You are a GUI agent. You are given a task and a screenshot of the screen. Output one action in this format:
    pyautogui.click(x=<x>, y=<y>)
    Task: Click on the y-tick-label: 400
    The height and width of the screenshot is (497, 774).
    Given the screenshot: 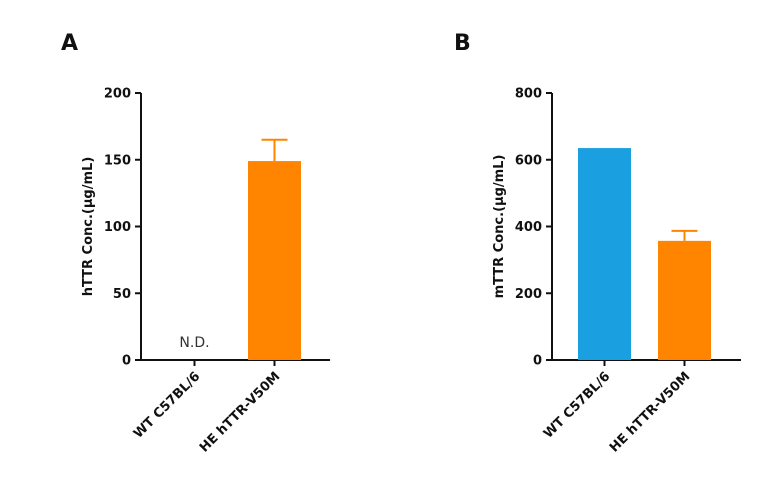 What is the action you would take?
    pyautogui.click(x=528, y=227)
    